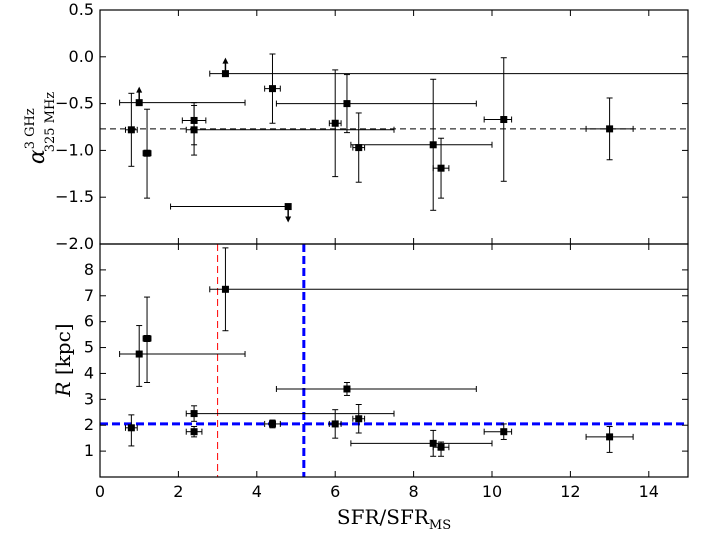 This screenshot has width=708, height=533. I want to click on sfr-ratio-subscript: MS, so click(440, 525).